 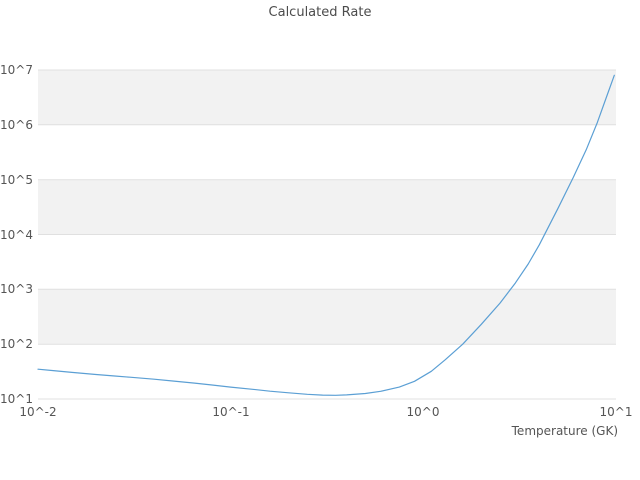 What do you see at coordinates (564, 431) in the screenshot?
I see `x-axis-label: Temperature (GK)` at bounding box center [564, 431].